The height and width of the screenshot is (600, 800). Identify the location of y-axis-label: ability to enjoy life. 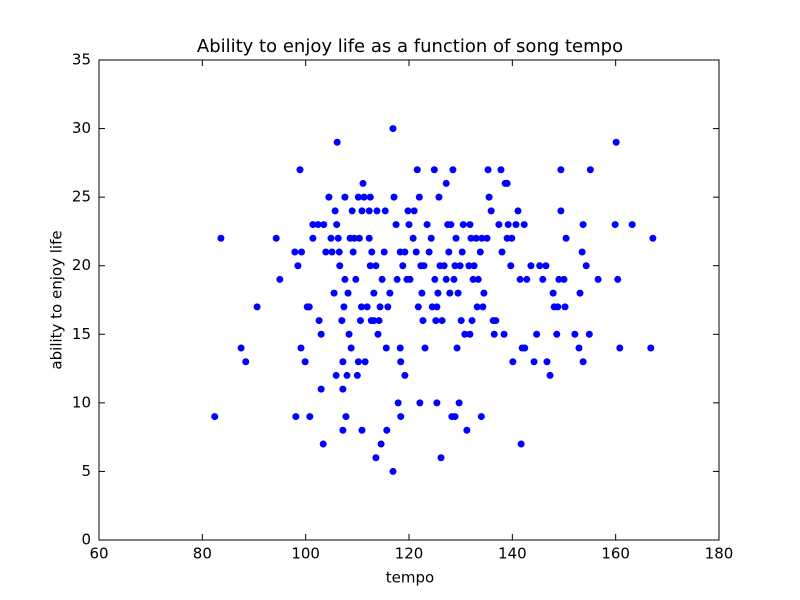
(57, 299).